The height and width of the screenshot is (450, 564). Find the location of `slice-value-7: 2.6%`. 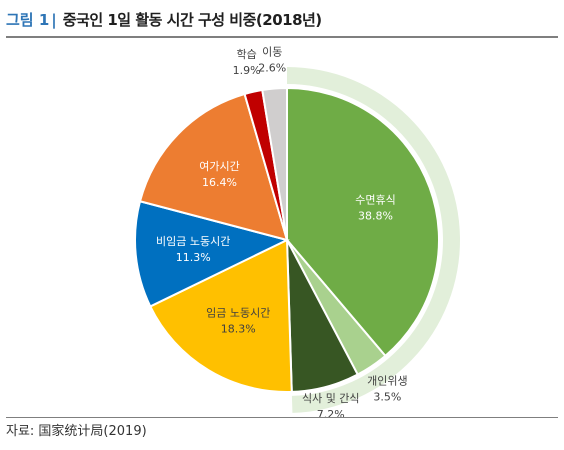

slice-value-7: 2.6% is located at coordinates (272, 68).